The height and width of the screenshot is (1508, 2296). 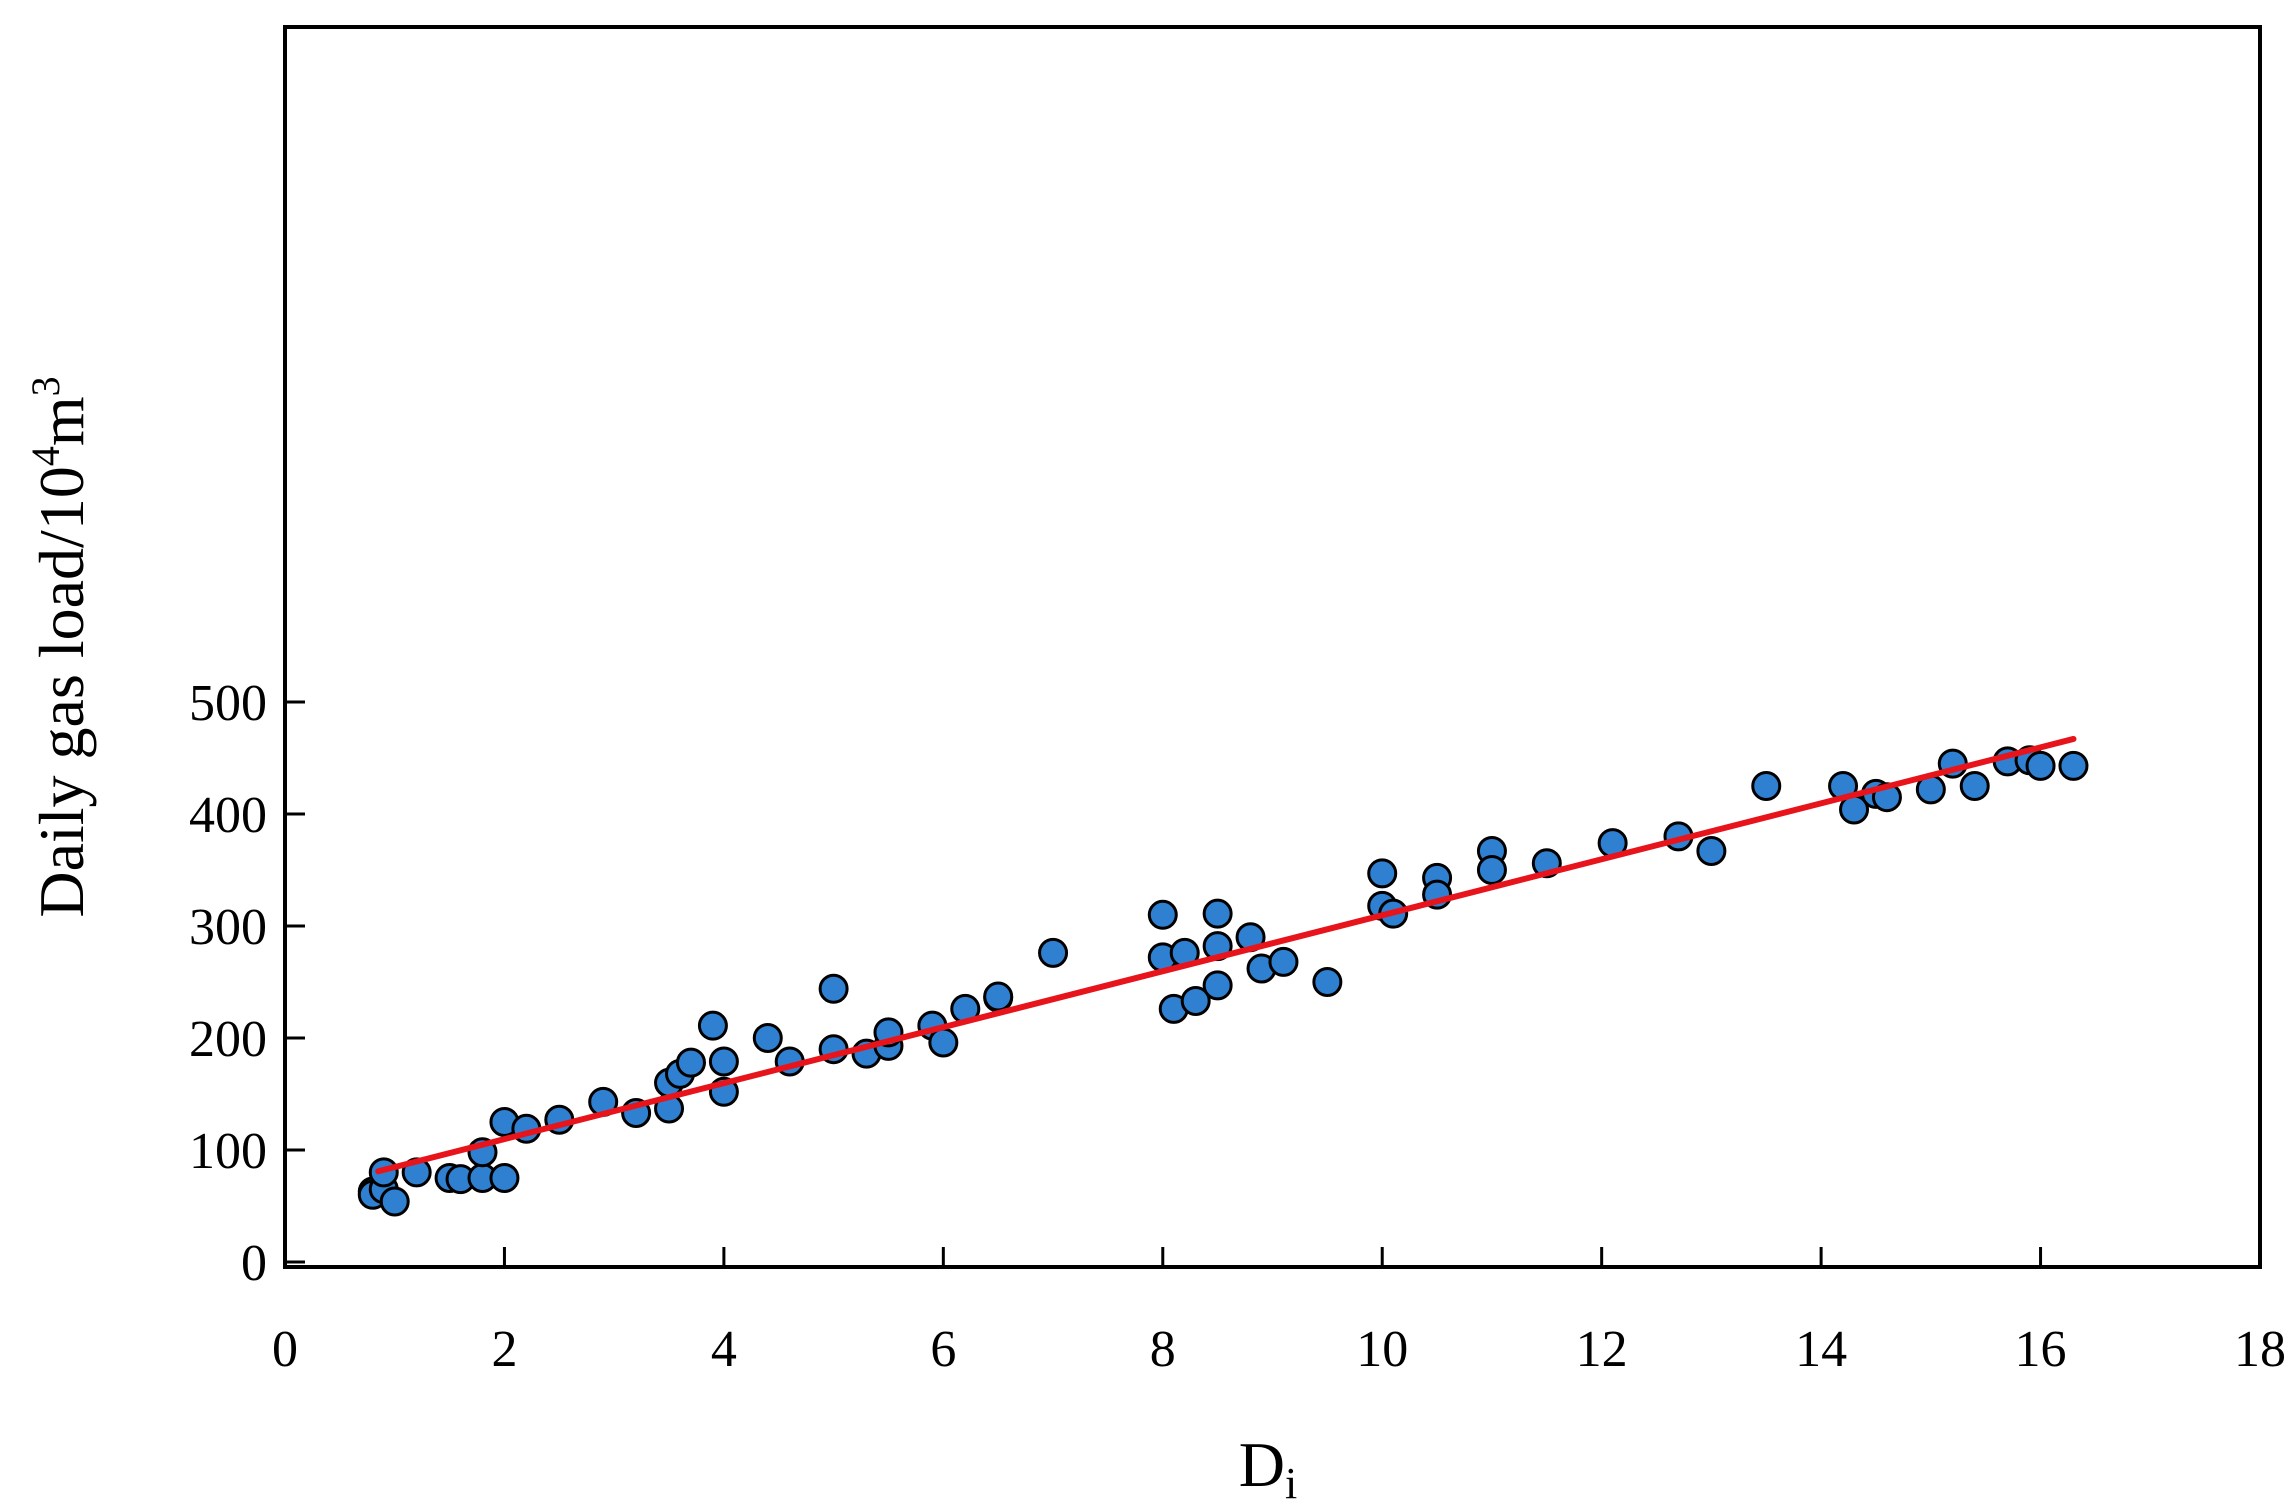 What do you see at coordinates (228, 703) in the screenshot?
I see `y-tick-label: 500` at bounding box center [228, 703].